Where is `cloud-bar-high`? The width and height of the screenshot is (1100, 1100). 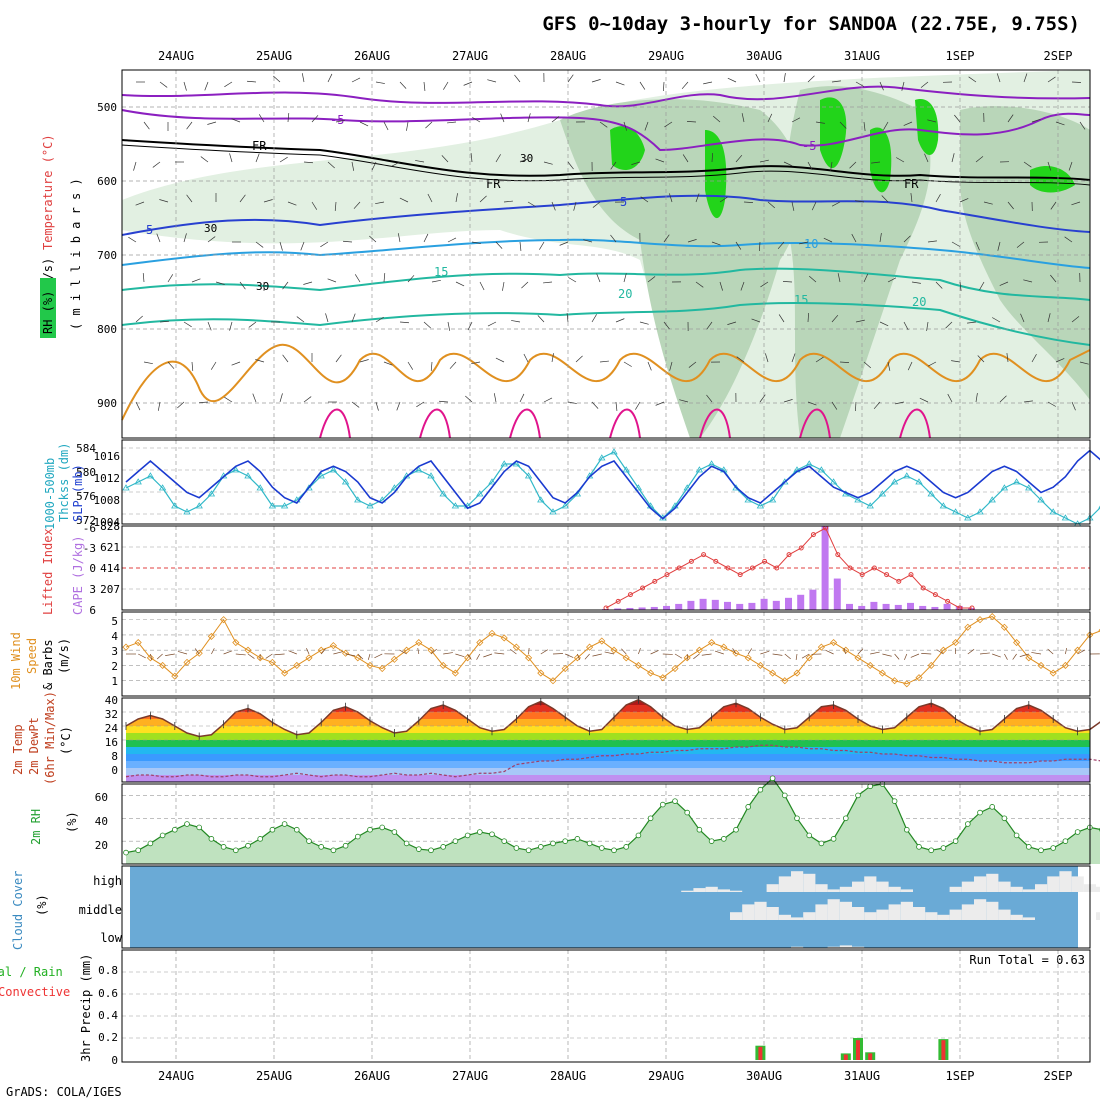 cloud-bar-high is located at coordinates (1065, 881).